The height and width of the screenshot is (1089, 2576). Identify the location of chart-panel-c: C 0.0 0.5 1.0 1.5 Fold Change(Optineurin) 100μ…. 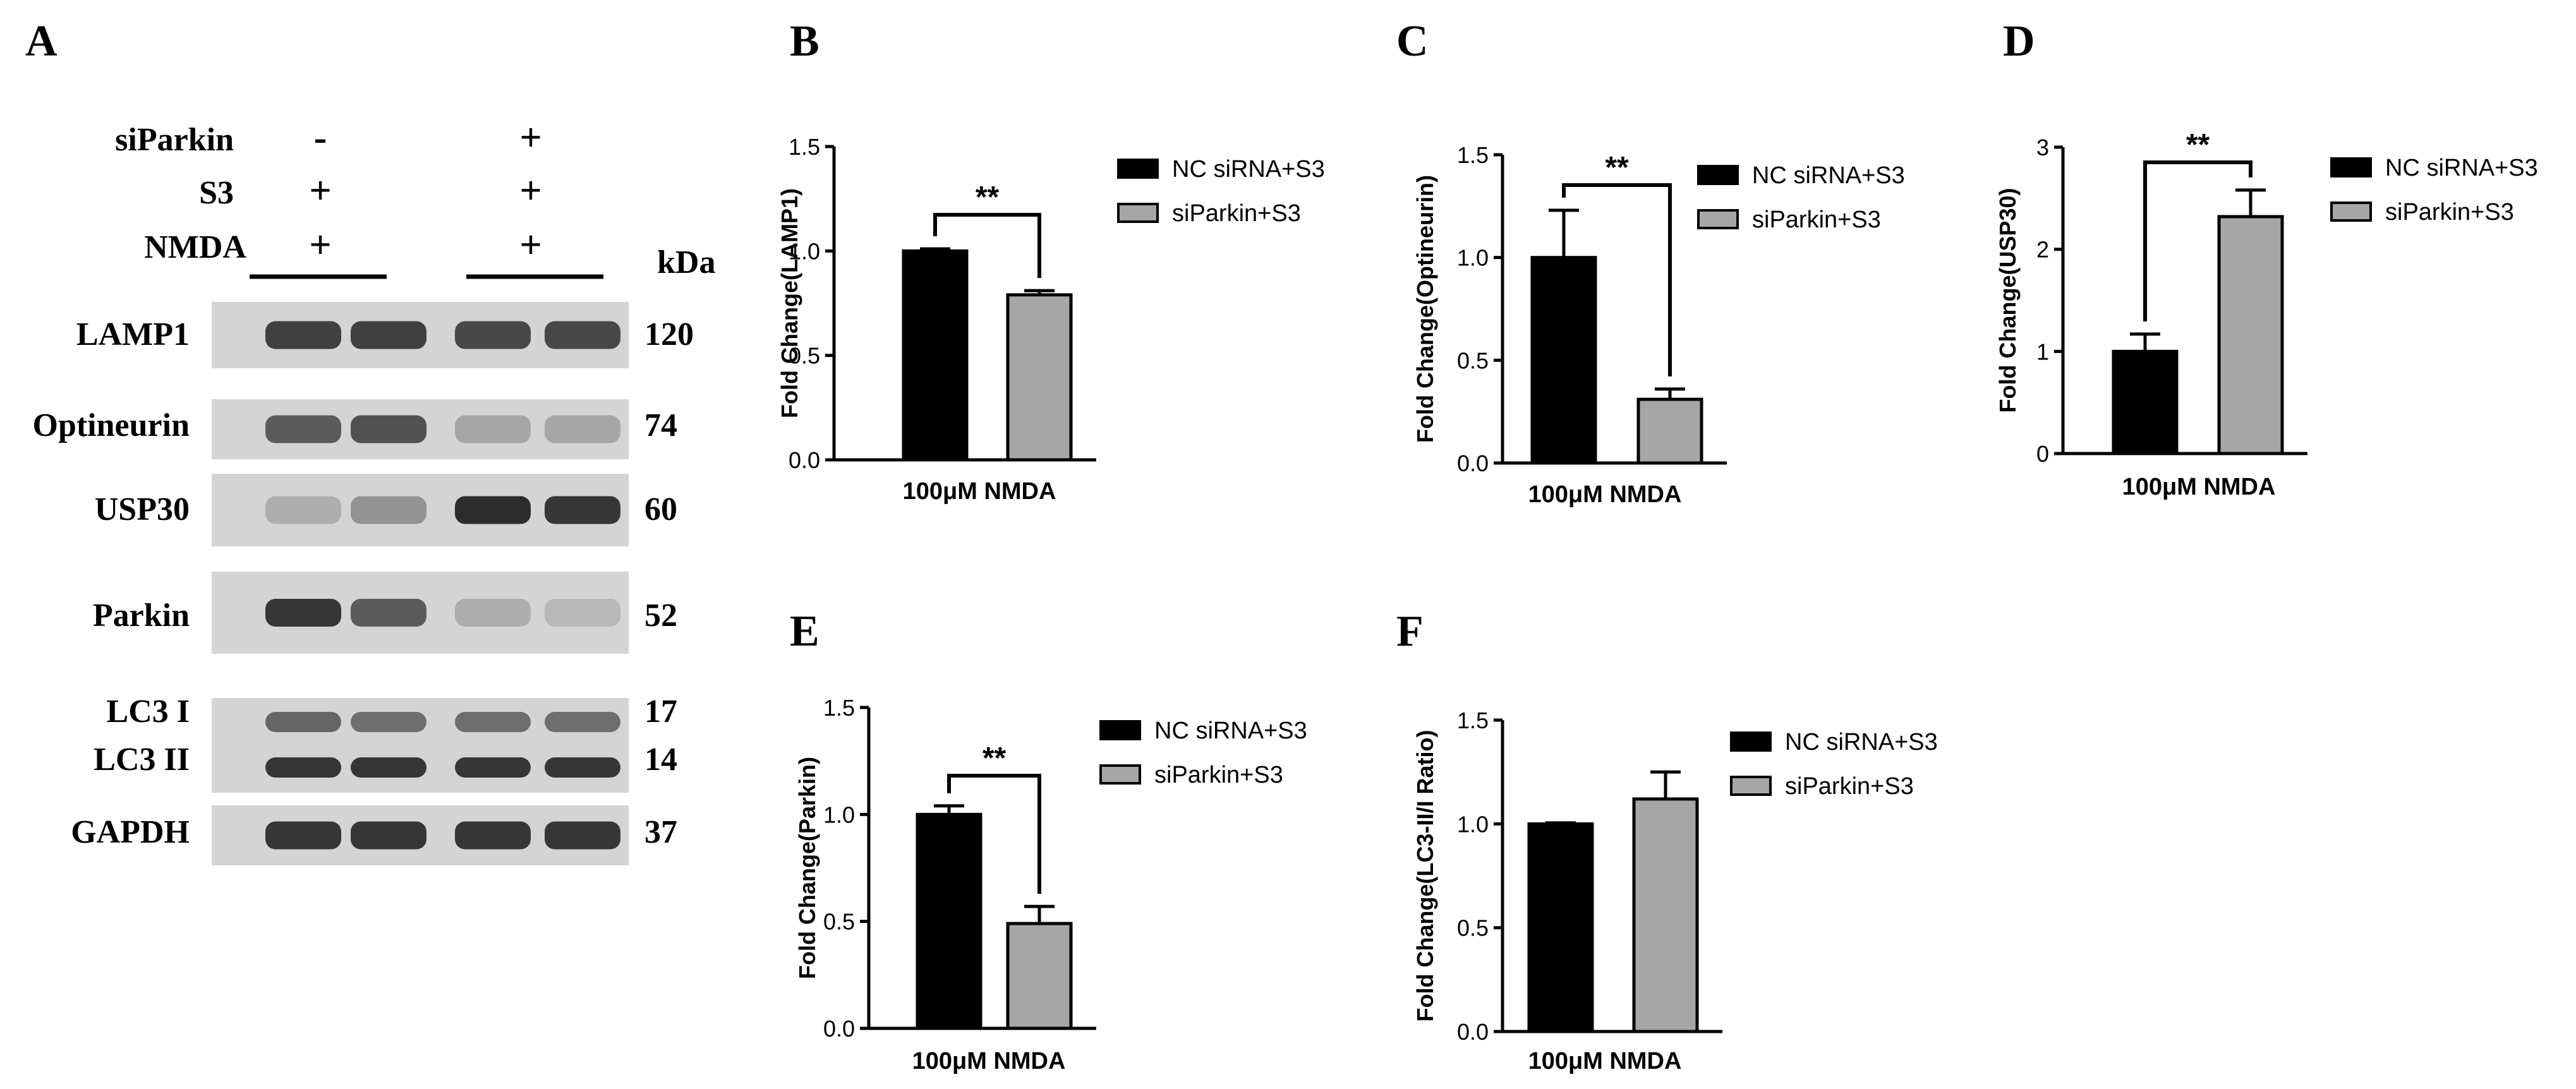
(1650, 262).